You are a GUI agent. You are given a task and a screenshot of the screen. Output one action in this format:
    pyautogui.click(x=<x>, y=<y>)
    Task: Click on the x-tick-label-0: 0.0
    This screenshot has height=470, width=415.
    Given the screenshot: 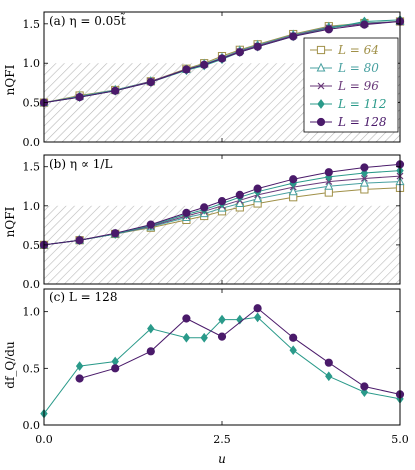 What is the action you would take?
    pyautogui.click(x=44, y=439)
    